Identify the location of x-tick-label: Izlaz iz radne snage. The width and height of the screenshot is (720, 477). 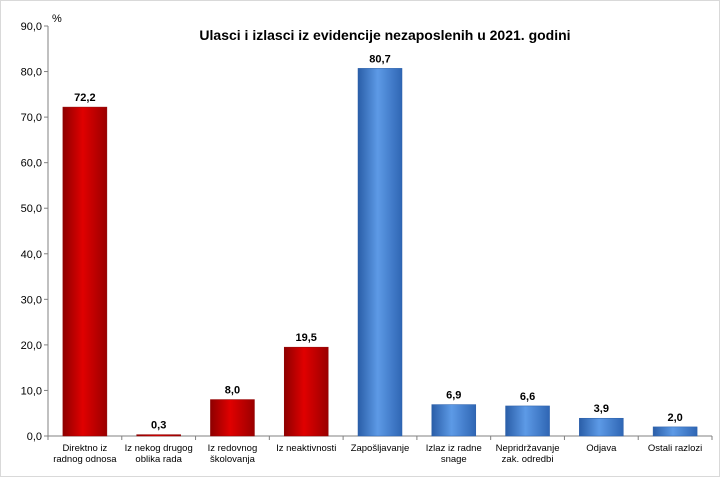
(454, 454).